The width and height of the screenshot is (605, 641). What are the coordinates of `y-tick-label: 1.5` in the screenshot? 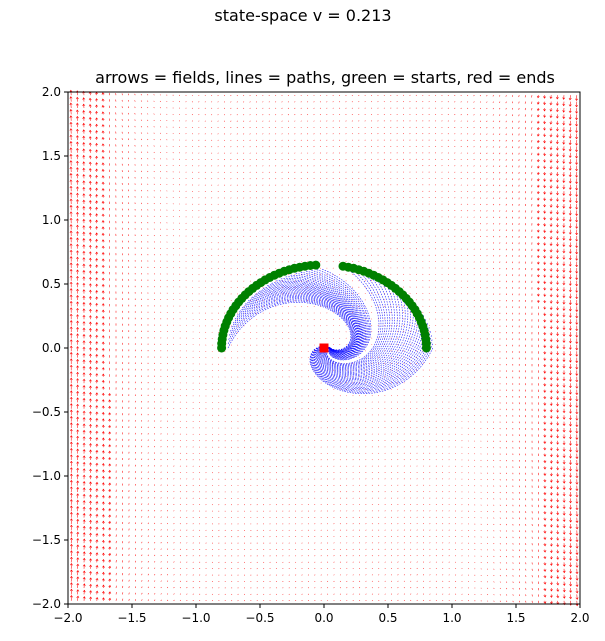 It's located at (51, 156).